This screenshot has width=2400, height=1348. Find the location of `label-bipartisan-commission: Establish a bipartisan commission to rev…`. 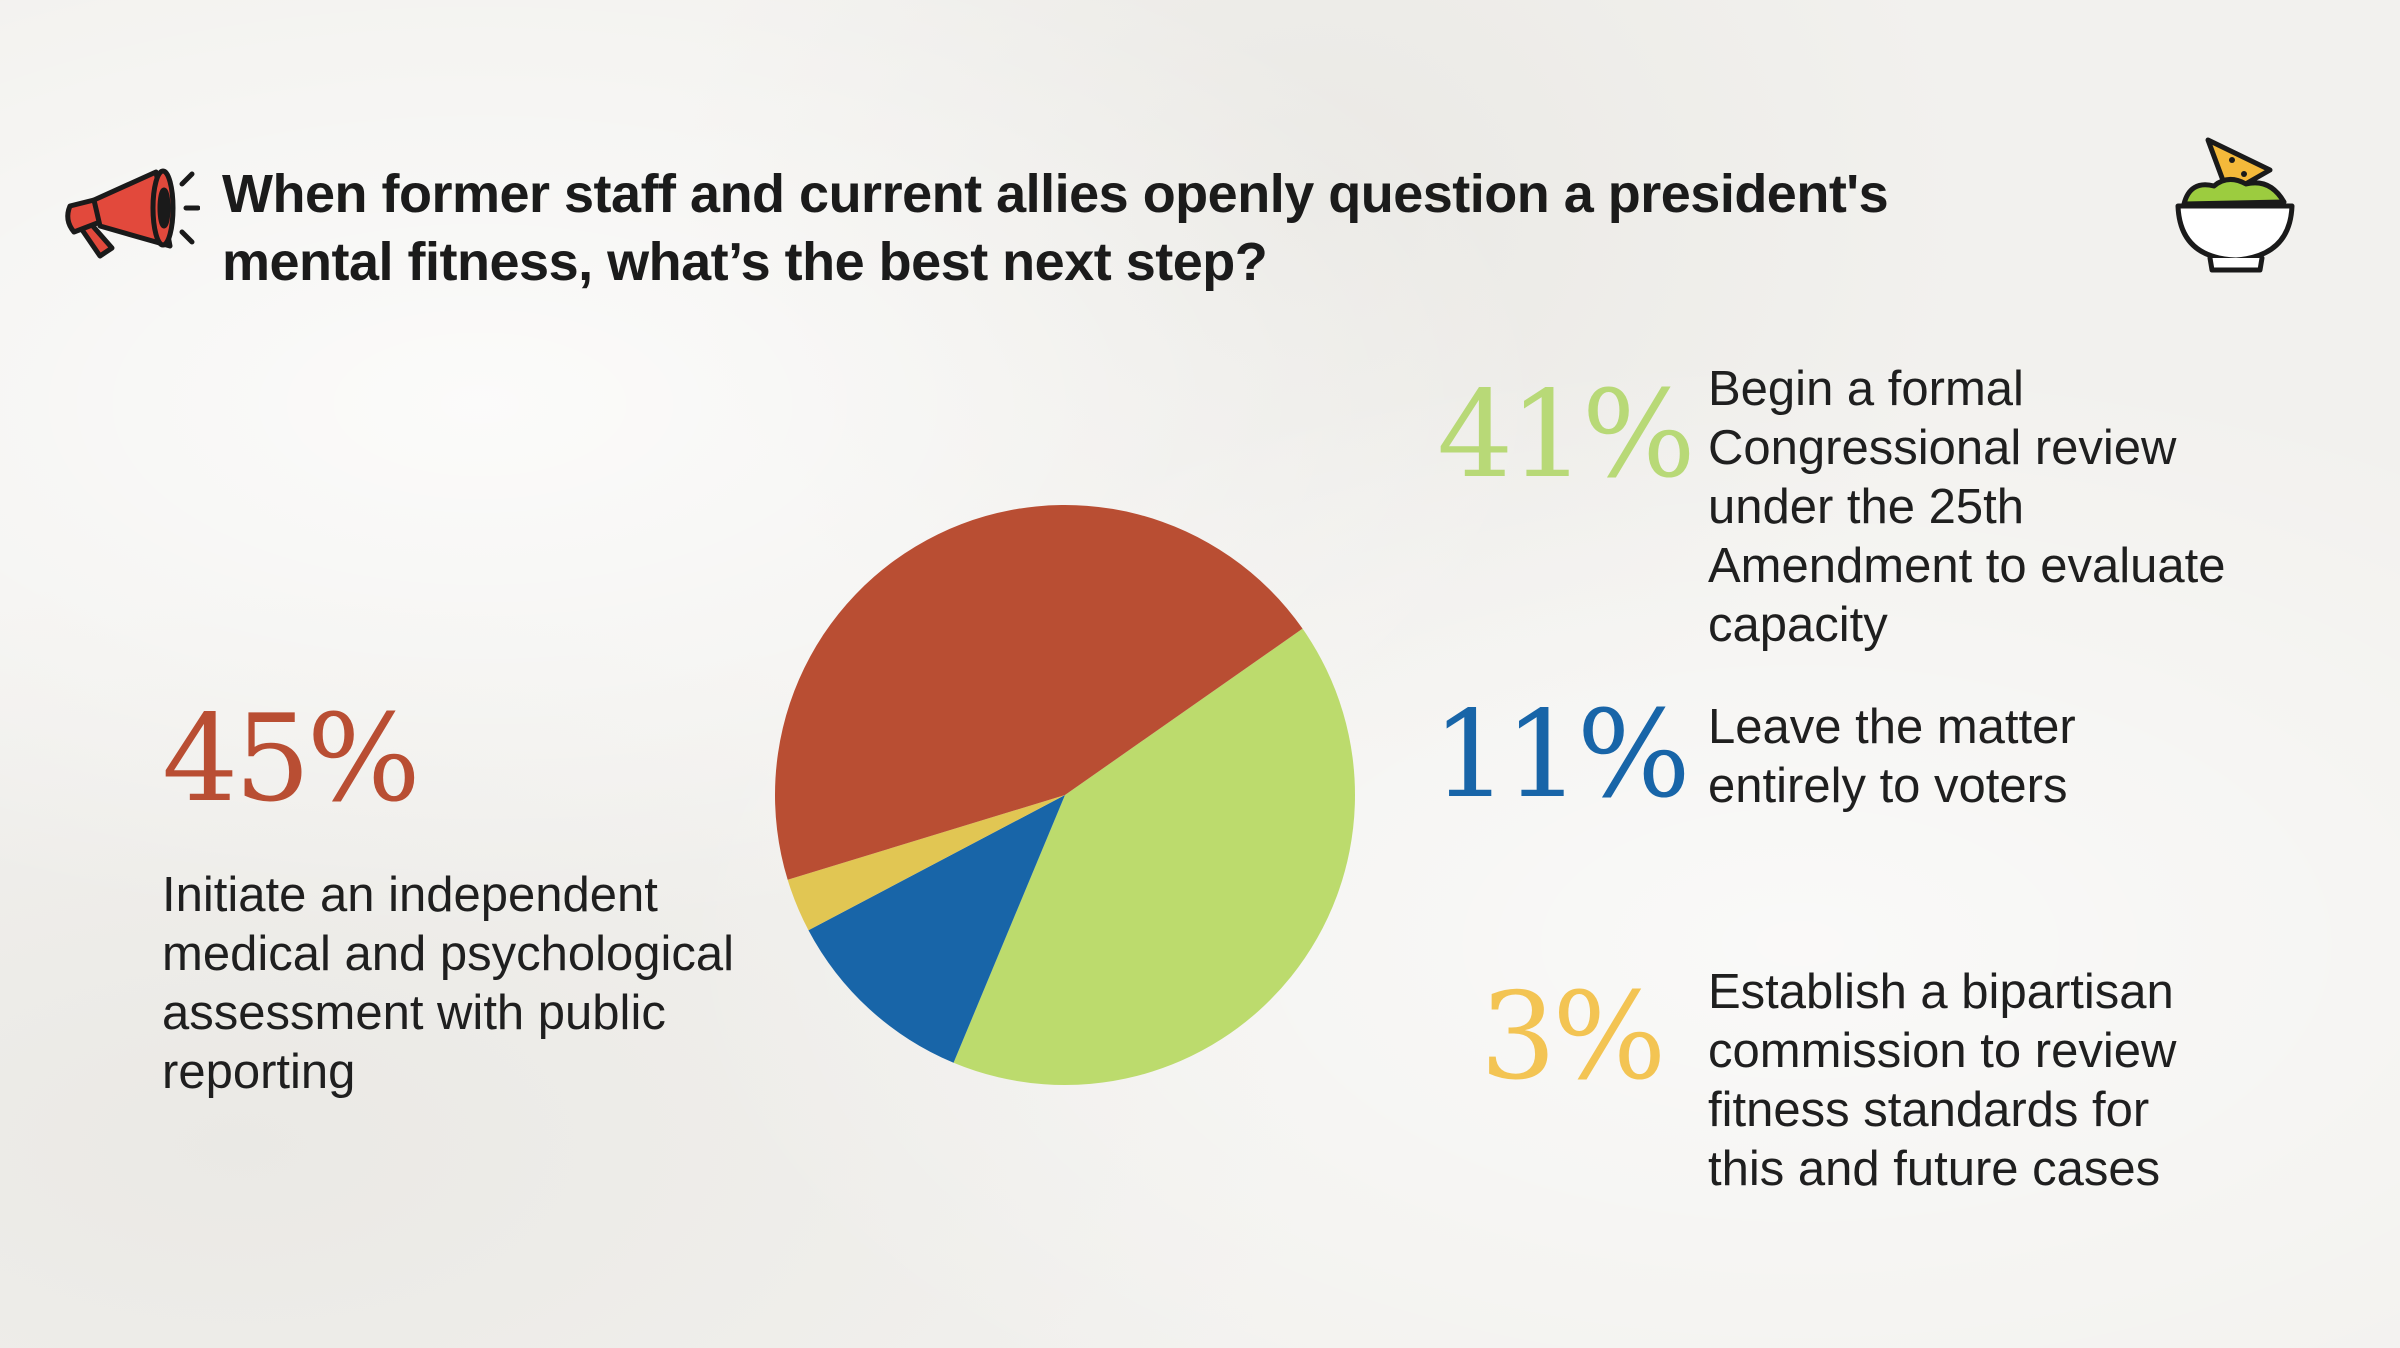

label-bipartisan-commission: Establish a bipartisan commission to rev… is located at coordinates (1942, 1080).